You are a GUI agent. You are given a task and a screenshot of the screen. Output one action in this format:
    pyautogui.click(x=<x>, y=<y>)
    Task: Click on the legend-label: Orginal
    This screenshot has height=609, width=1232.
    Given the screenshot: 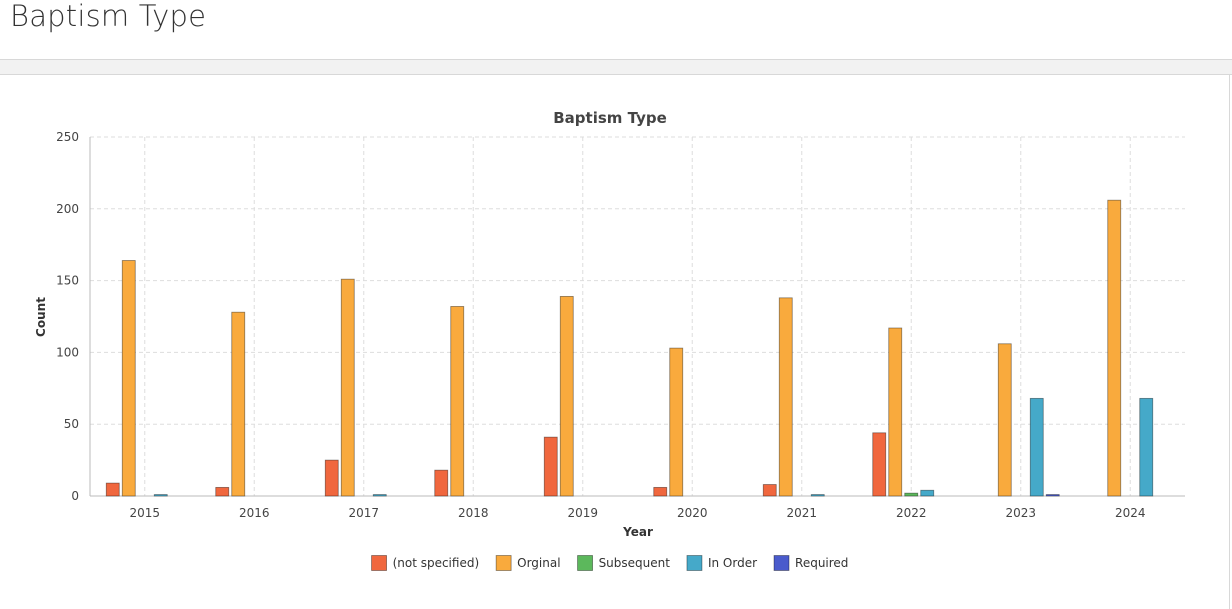 What is the action you would take?
    pyautogui.click(x=538, y=563)
    